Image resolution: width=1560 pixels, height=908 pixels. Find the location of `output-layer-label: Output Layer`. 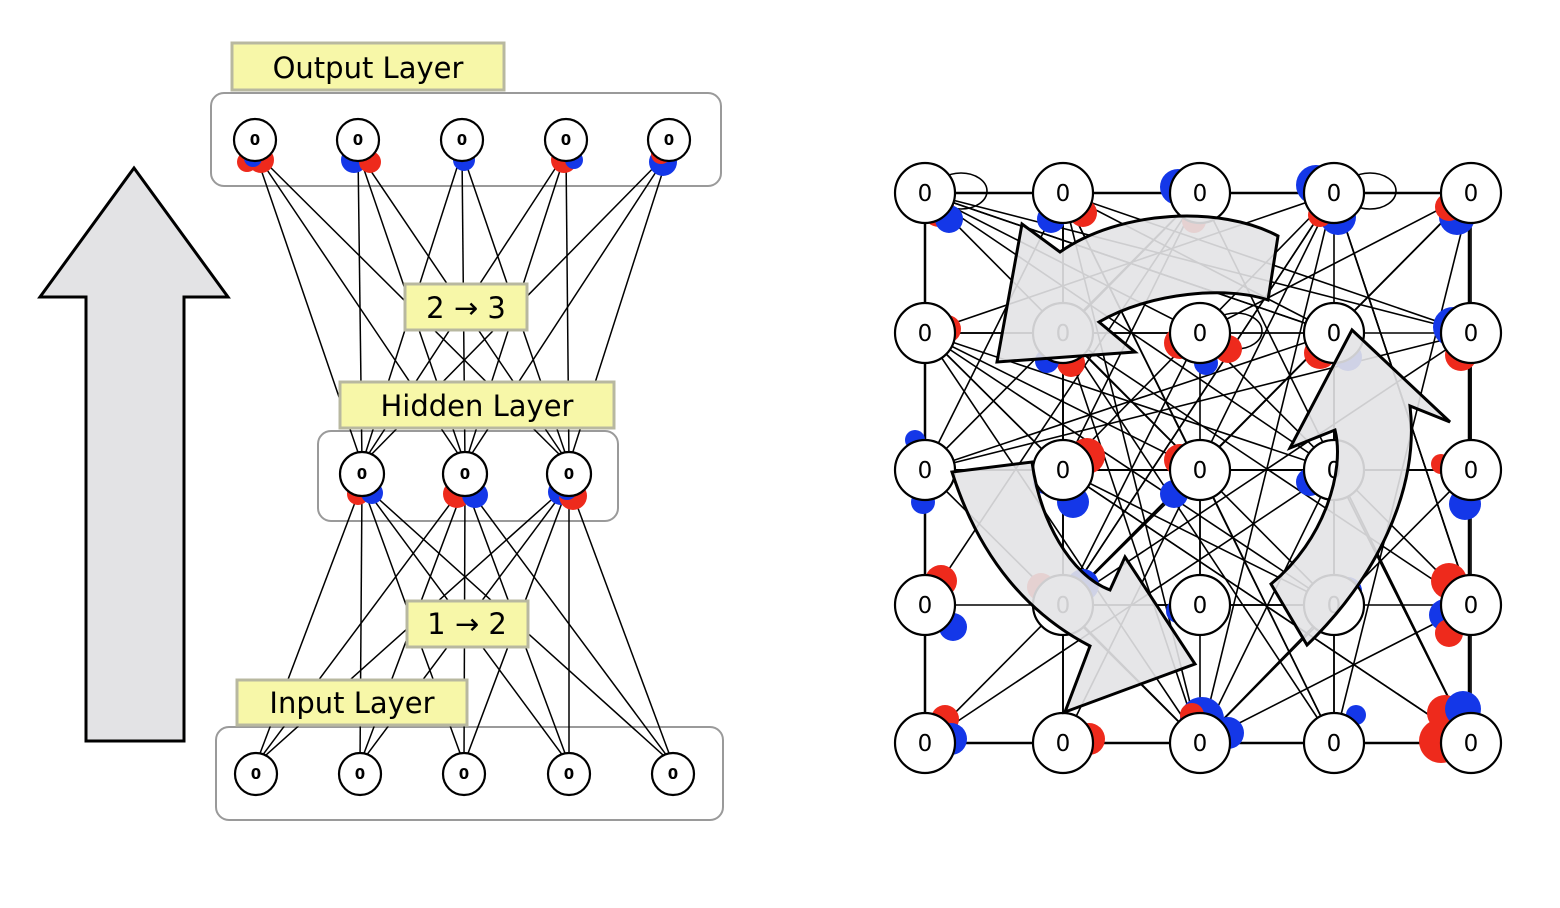

output-layer-label: Output Layer is located at coordinates (368, 66).